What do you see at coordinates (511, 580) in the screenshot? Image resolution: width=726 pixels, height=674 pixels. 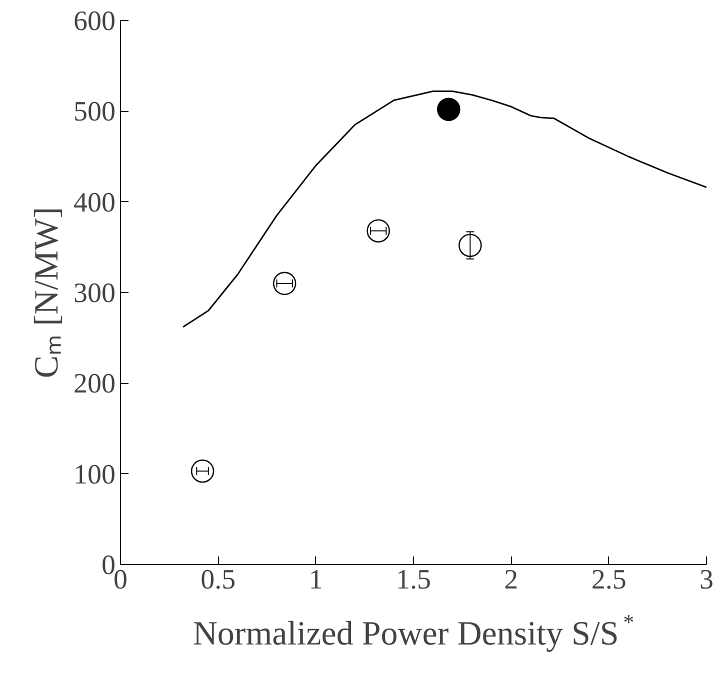 I see `x-tick-label: 2` at bounding box center [511, 580].